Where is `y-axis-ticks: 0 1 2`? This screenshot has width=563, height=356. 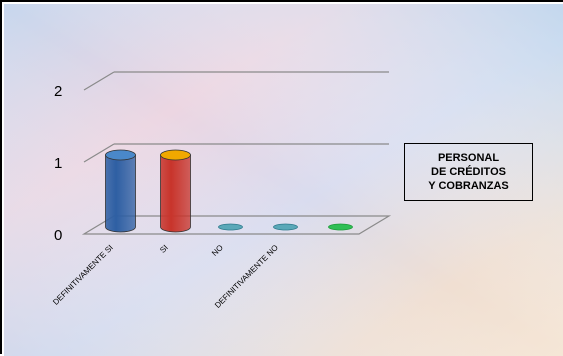
y-axis-ticks: 0 1 2 is located at coordinates (58, 163).